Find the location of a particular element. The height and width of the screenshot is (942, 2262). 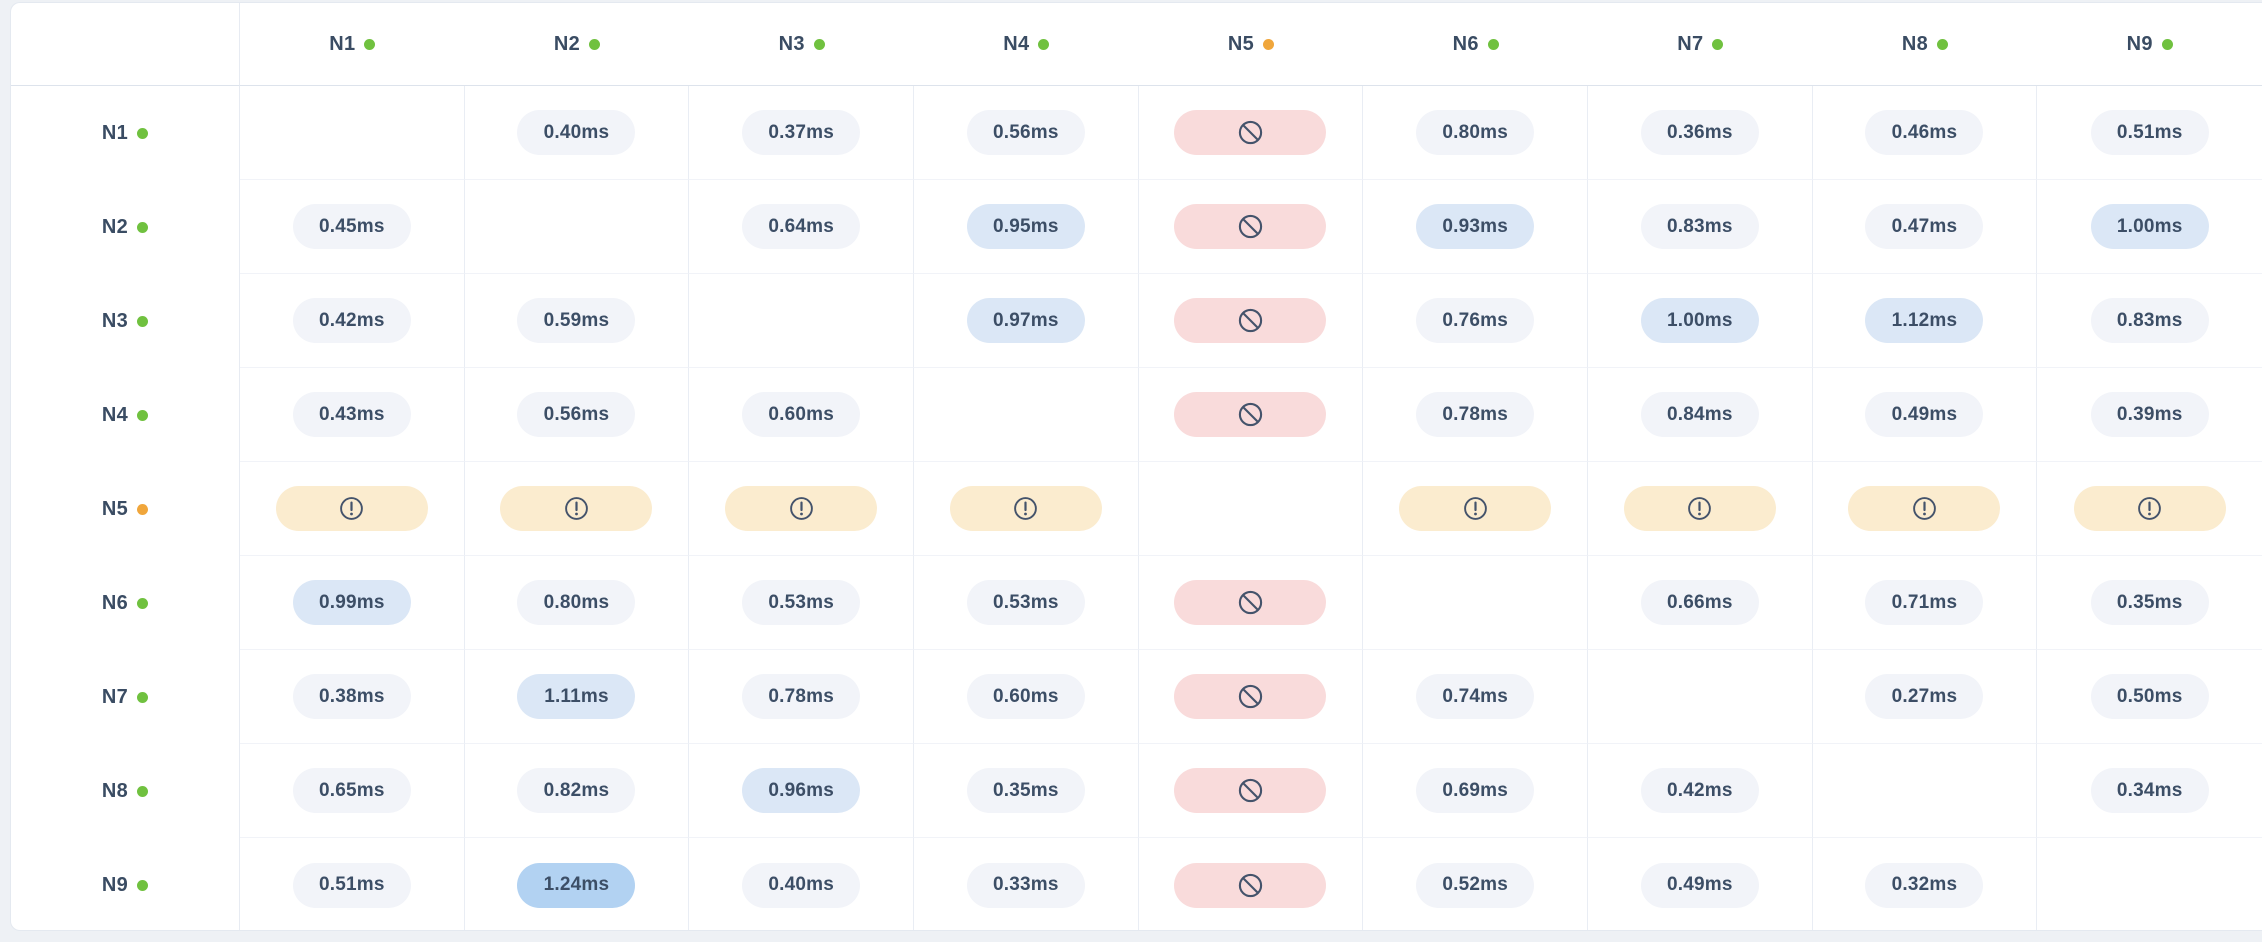

latency-pill: 0.82ms is located at coordinates (576, 790).